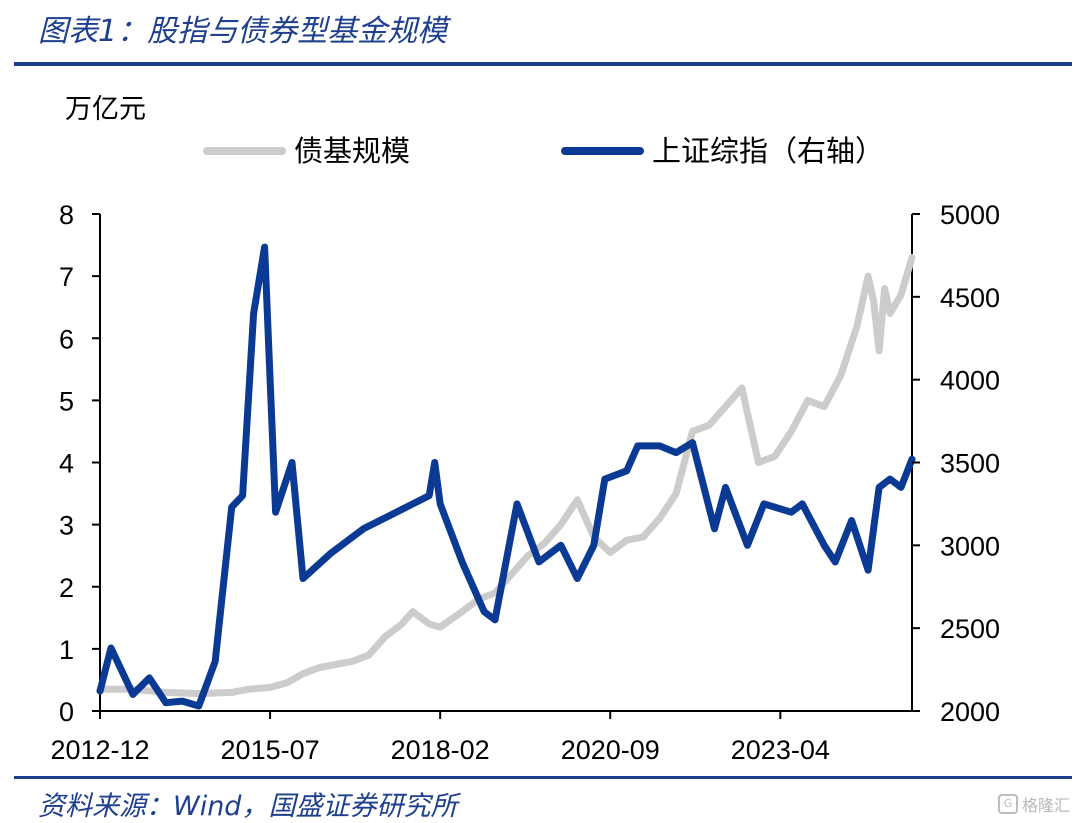 The image size is (1080, 823). I want to click on left-tick-label: 4, so click(66, 464).